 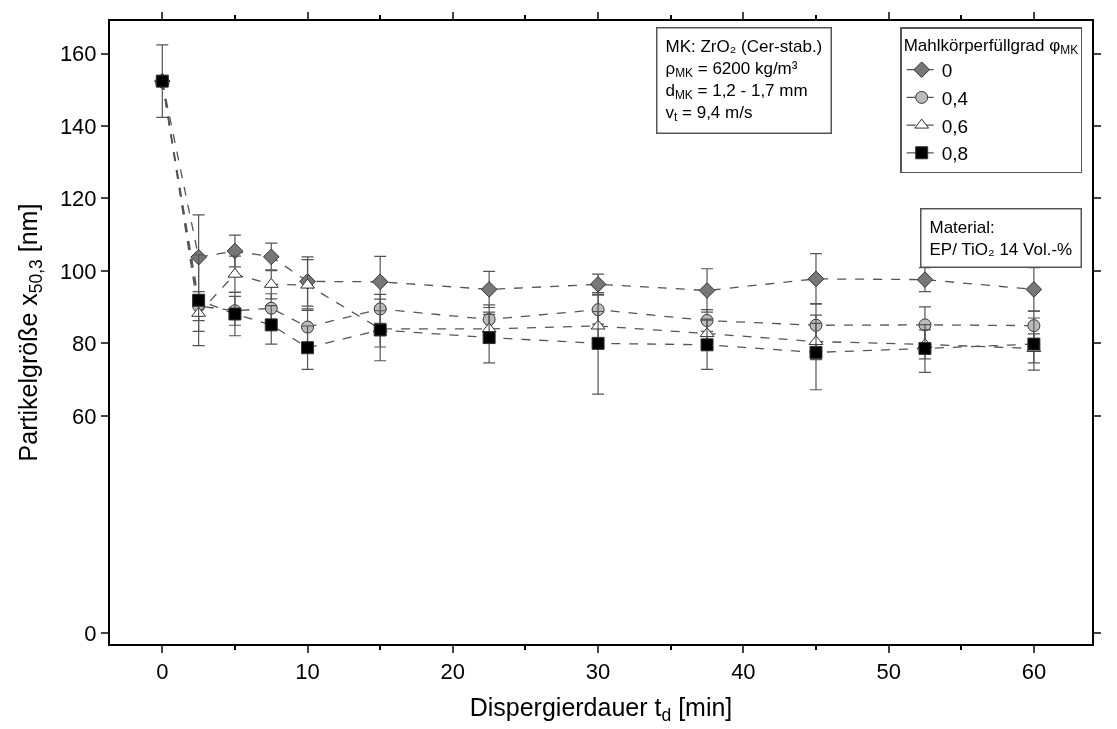 I want to click on x-axis-title: Dispergierdauer t$_{d}$ [min], so click(x=601, y=709).